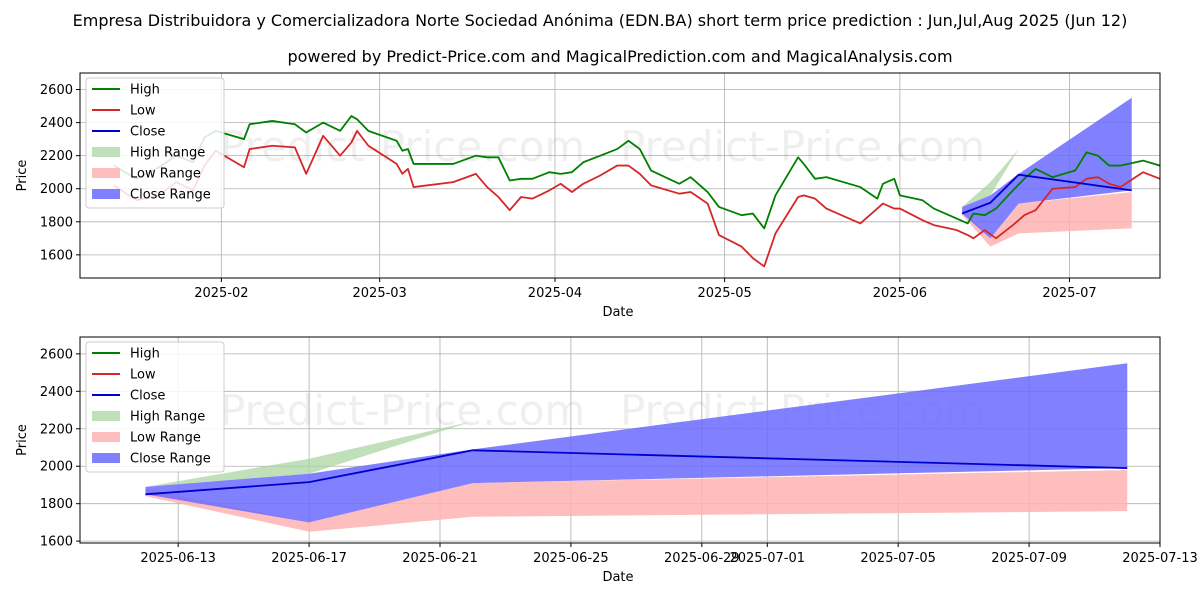 This screenshot has height=604, width=1200. What do you see at coordinates (898, 558) in the screenshot?
I see `x-tick-label: 2025-07-05` at bounding box center [898, 558].